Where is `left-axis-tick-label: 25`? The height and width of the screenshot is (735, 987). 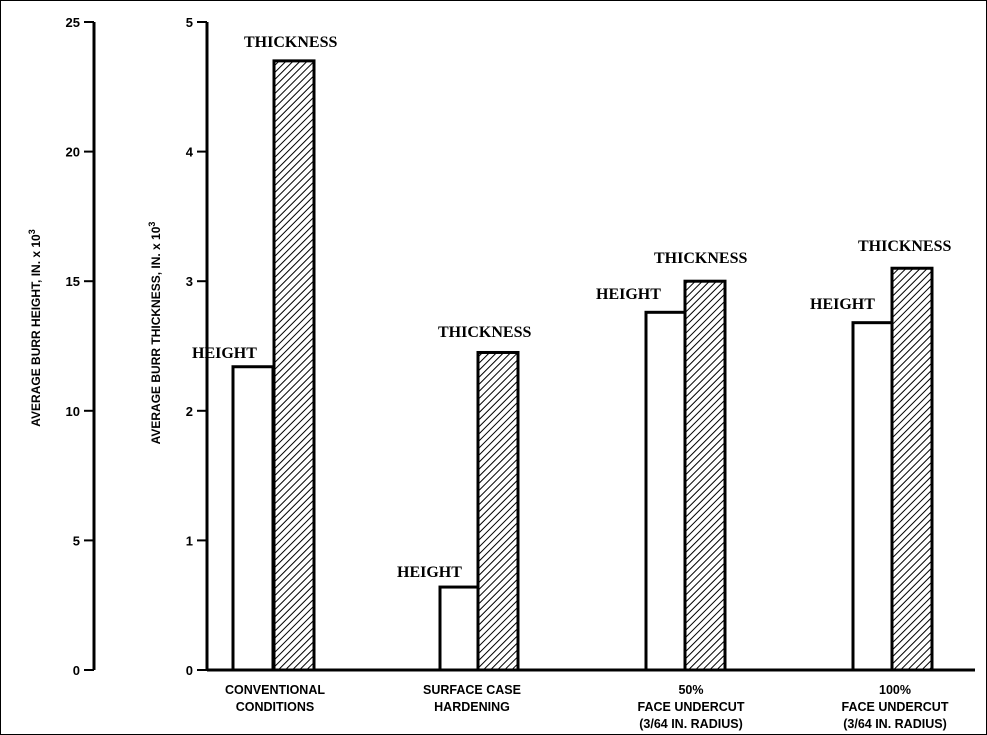 left-axis-tick-label: 25 is located at coordinates (73, 22).